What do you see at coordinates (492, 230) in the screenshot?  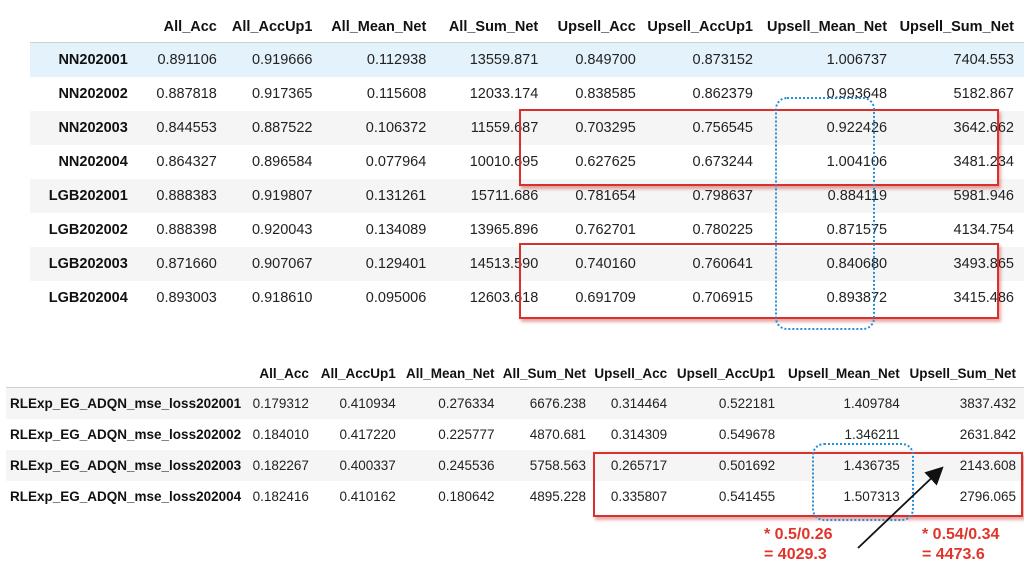 I see `table-cell: 13965.896` at bounding box center [492, 230].